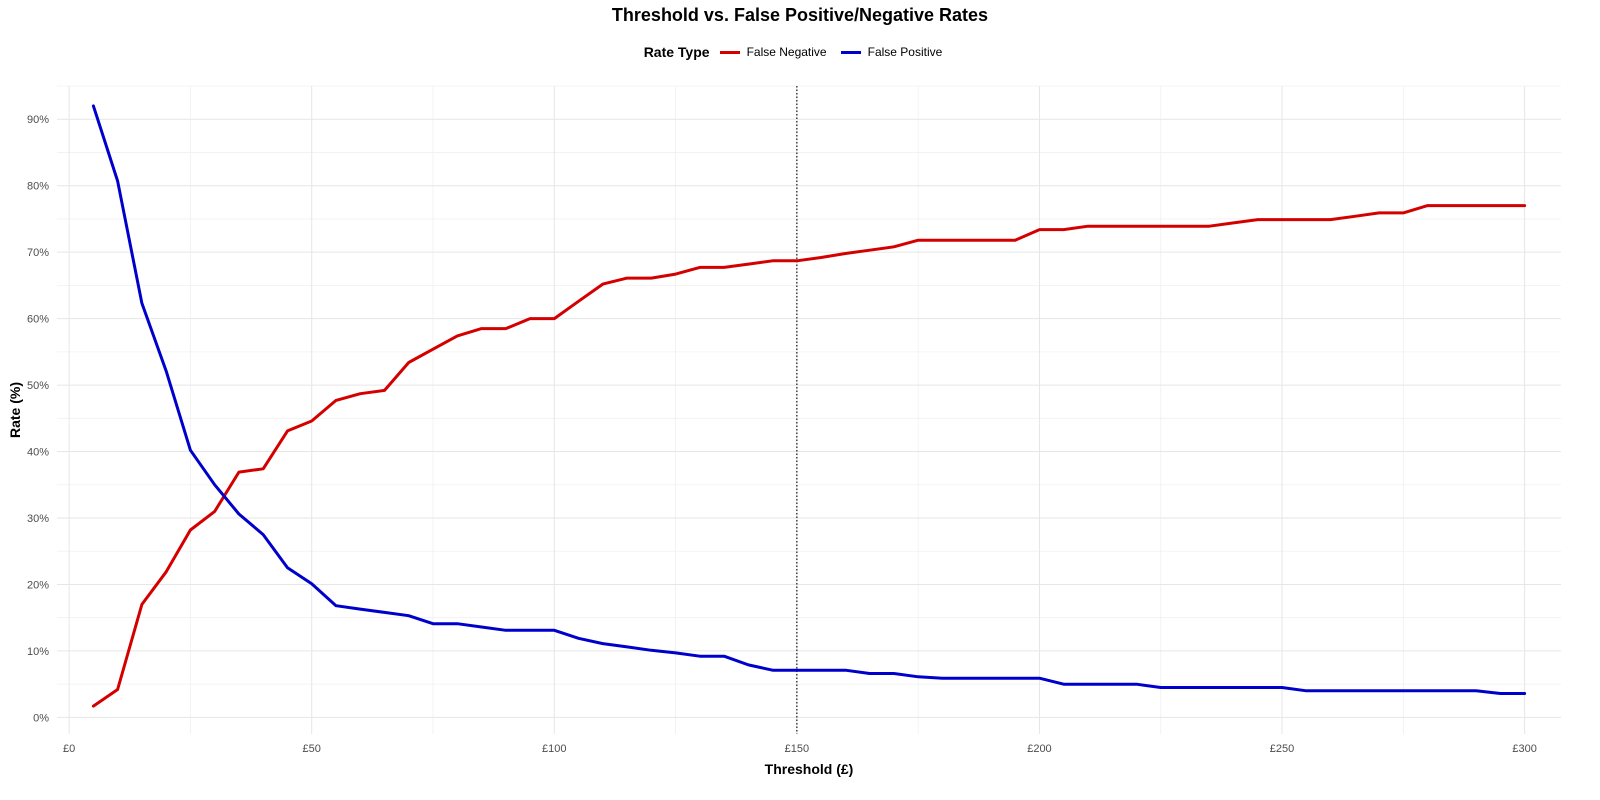 This screenshot has width=1600, height=800. Describe the element at coordinates (15, 410) in the screenshot. I see `y-axis-title: Rate (%)` at that location.